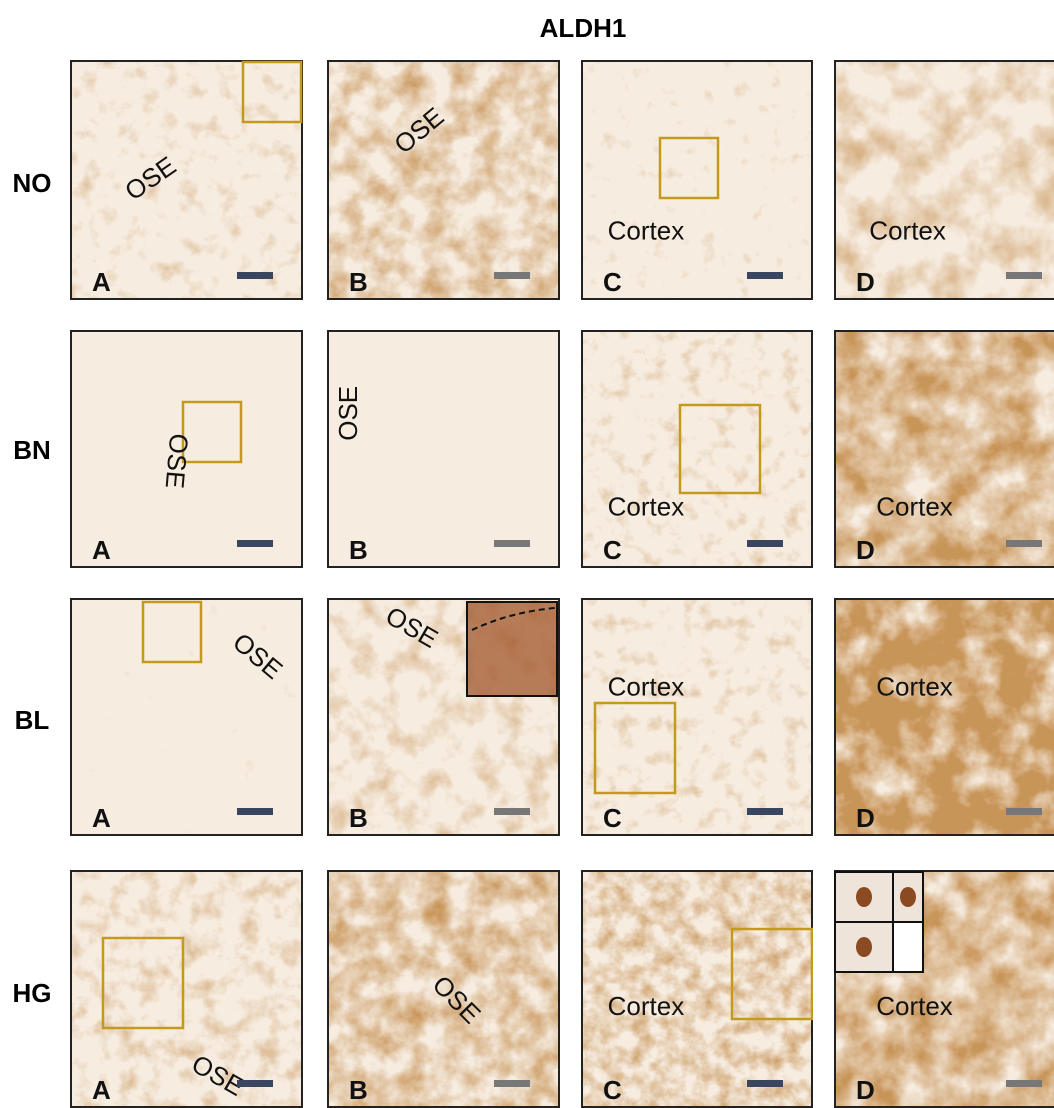  What do you see at coordinates (513, 619) in the screenshot?
I see `inset-boundary` at bounding box center [513, 619].